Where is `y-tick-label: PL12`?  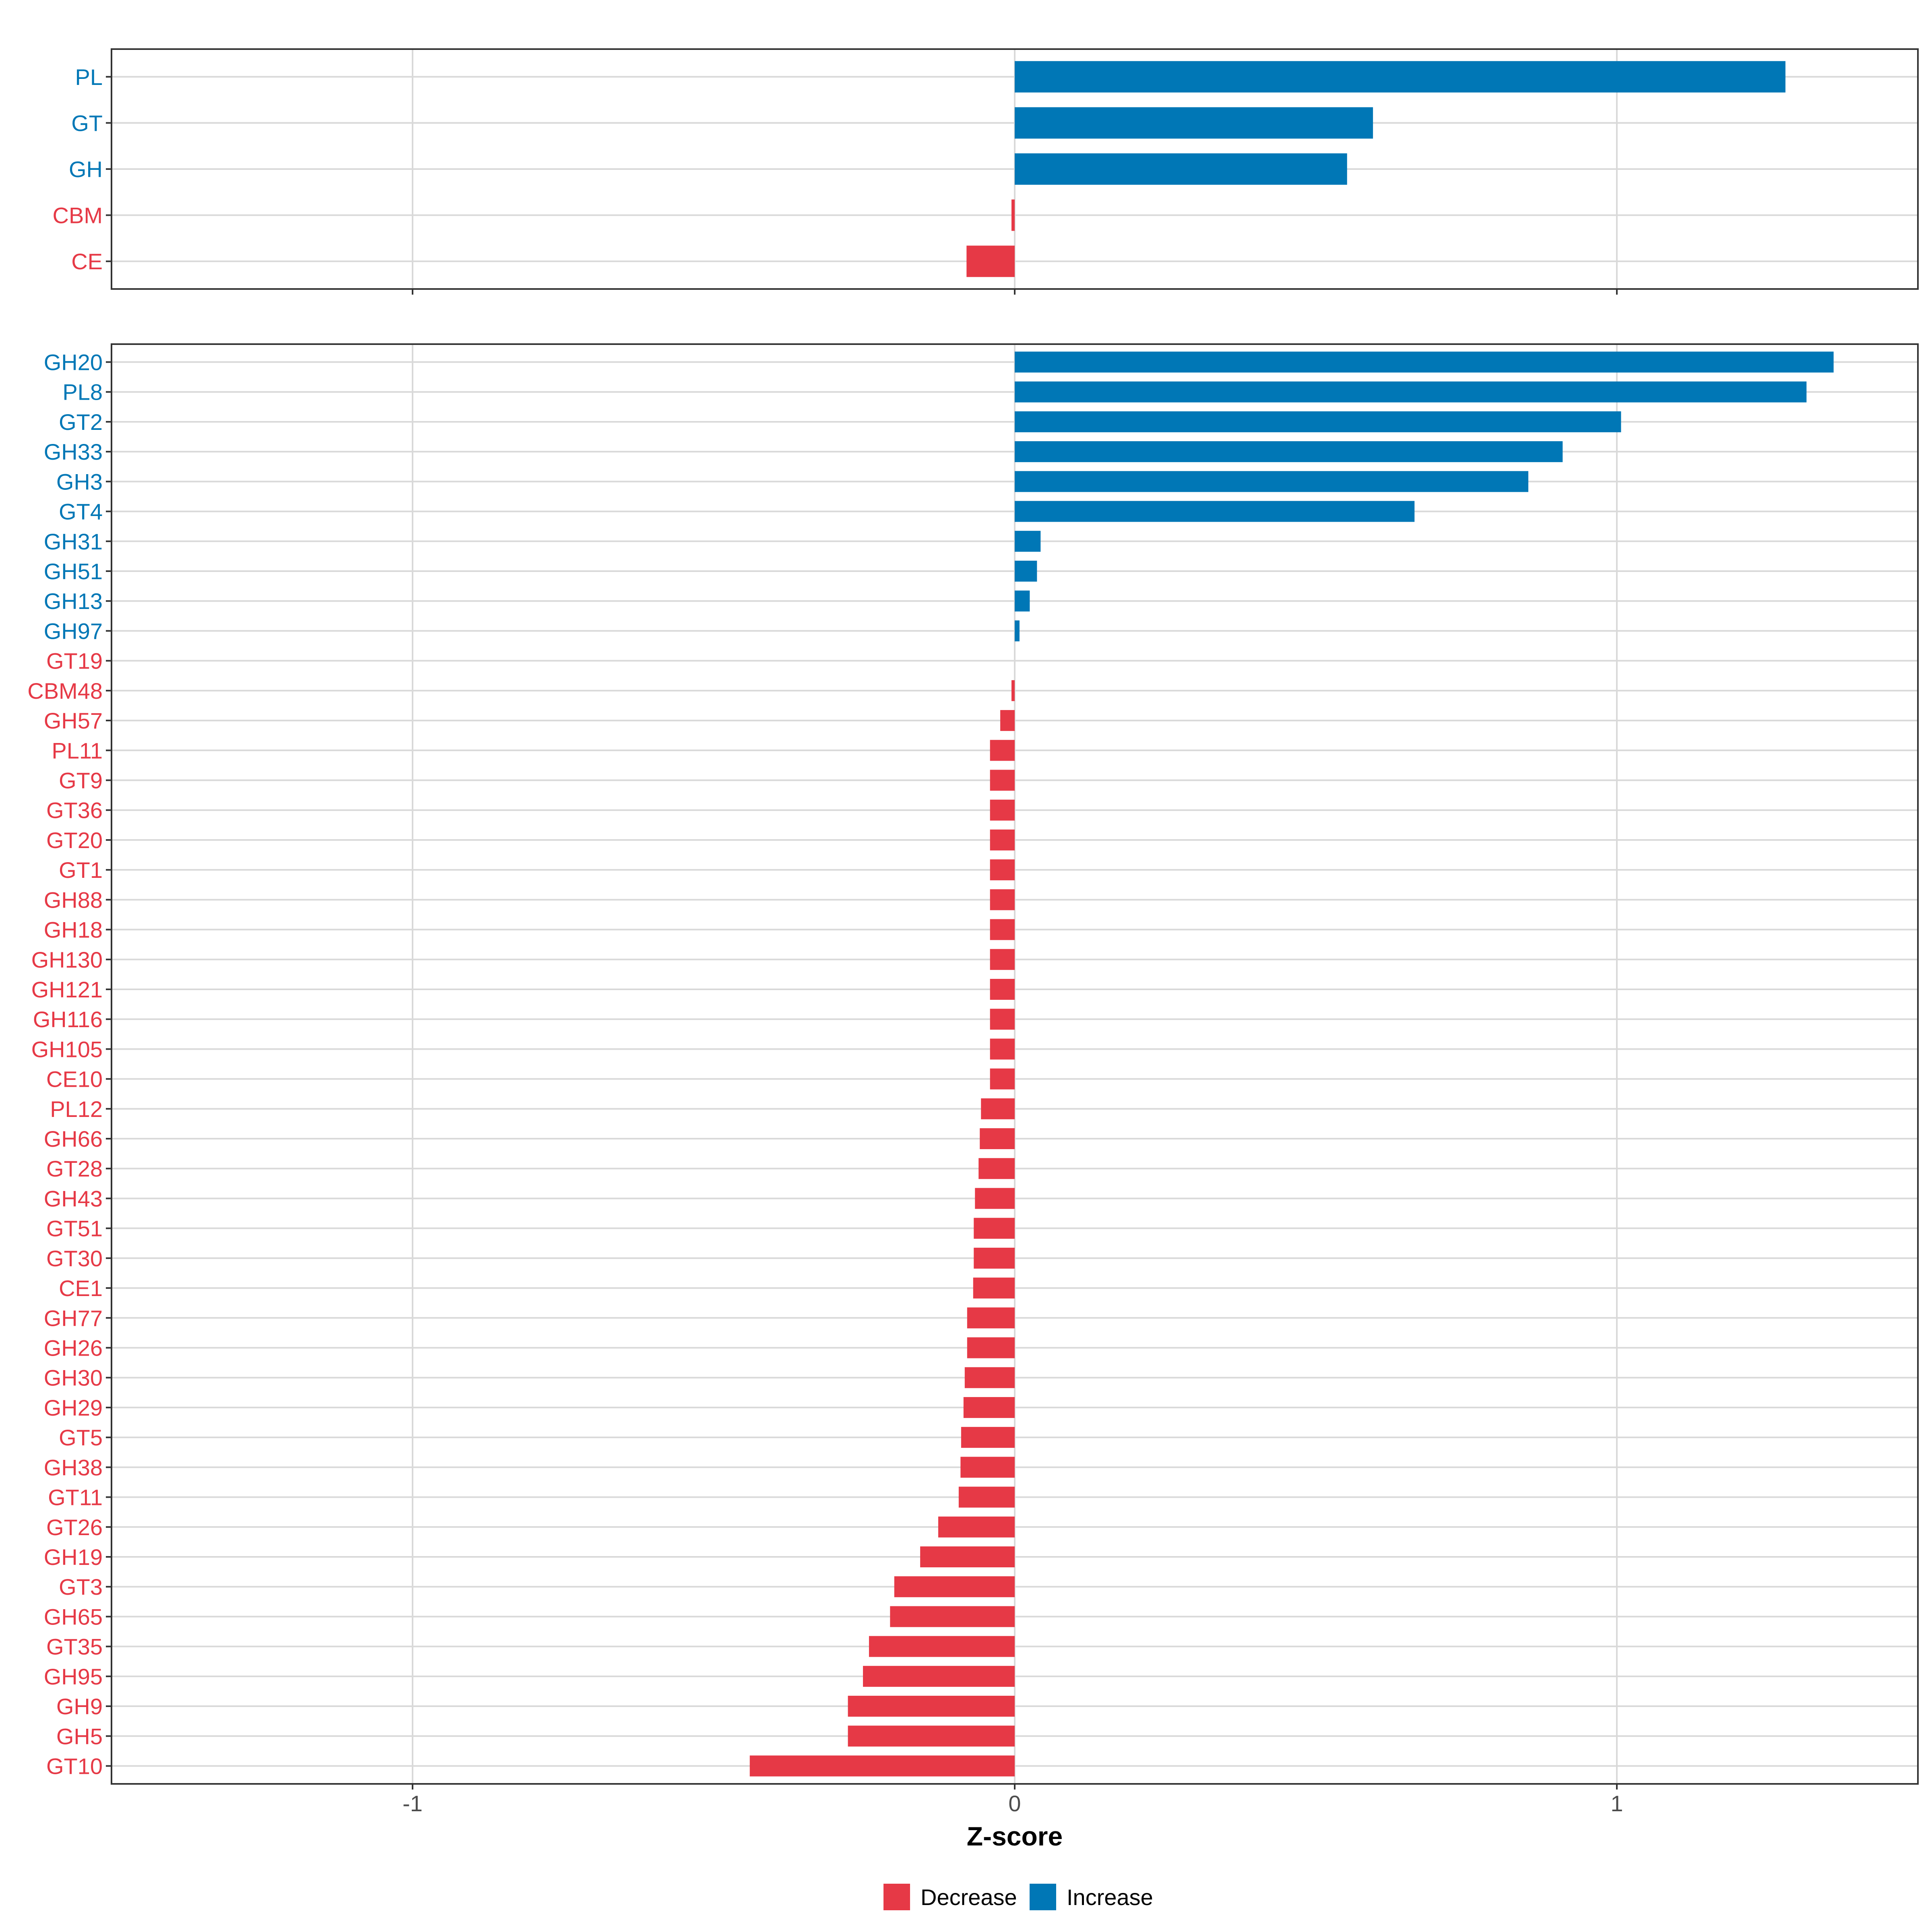 y-tick-label: PL12 is located at coordinates (76, 1109).